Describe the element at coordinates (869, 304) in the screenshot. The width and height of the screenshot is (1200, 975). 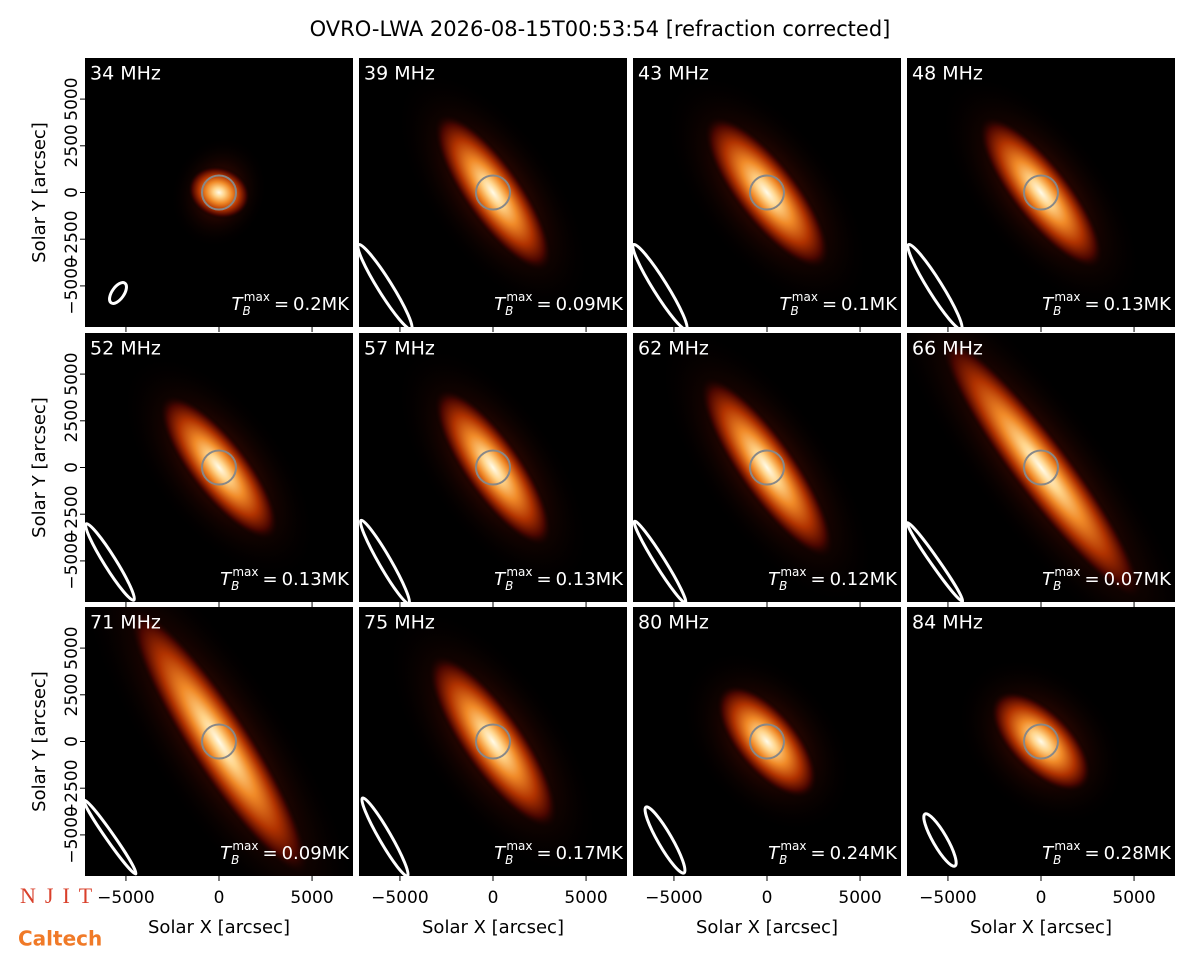
I see `tmax-value: 0.1MK` at that location.